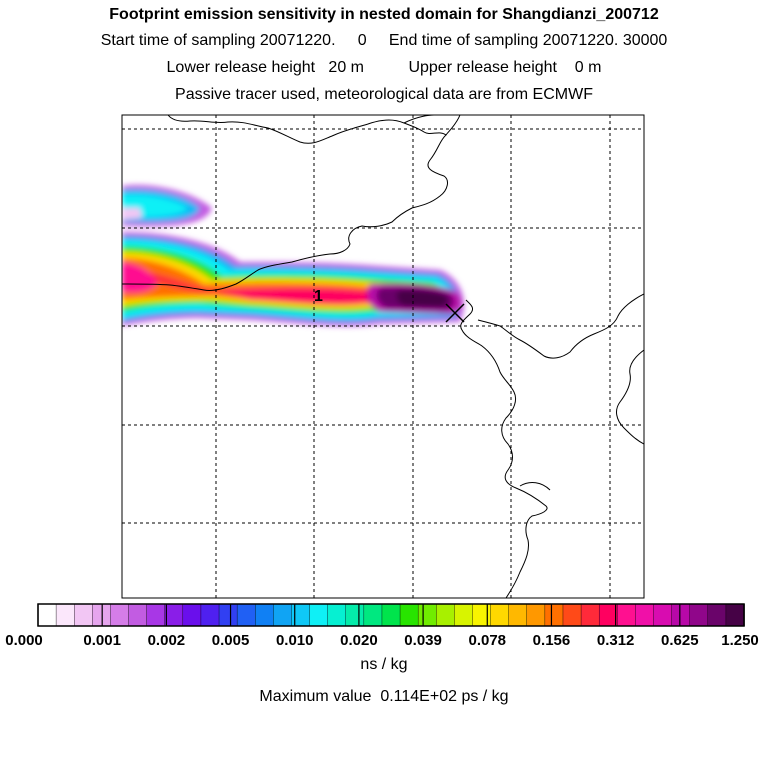 This screenshot has height=768, width=768. What do you see at coordinates (551, 640) in the screenshot?
I see `color-scale-tick-label: 0.156` at bounding box center [551, 640].